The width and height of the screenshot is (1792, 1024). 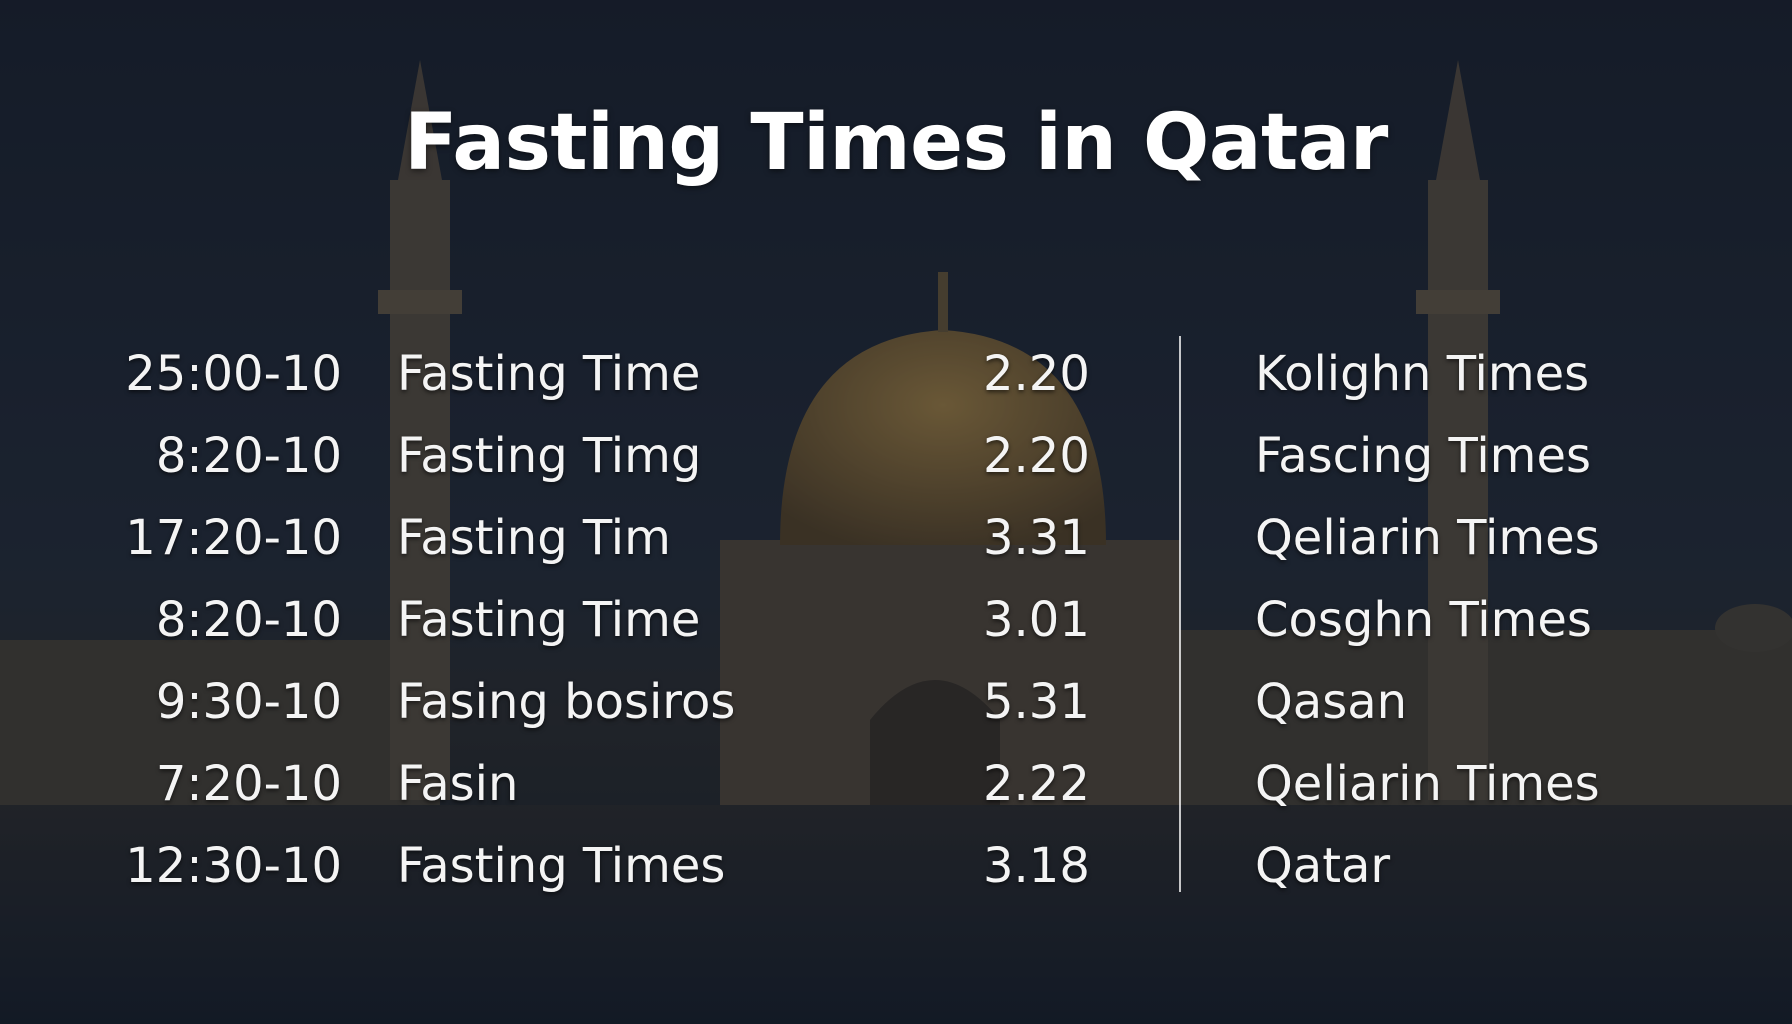 I want to click on table-row: 8:20-10 Fasting Time 3.01 Cosghn Times, so click(x=896, y=623).